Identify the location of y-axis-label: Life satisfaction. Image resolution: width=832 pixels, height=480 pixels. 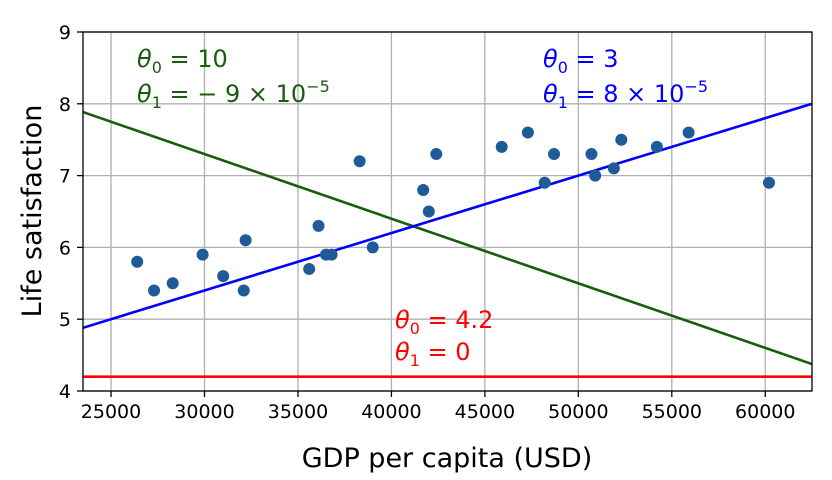
(32, 211).